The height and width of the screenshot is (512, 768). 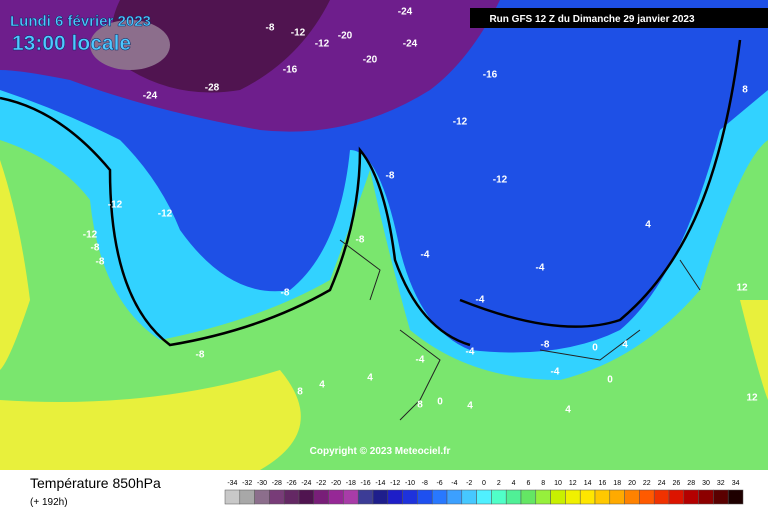 What do you see at coordinates (212, 88) in the screenshot?
I see `contour-label: -28` at bounding box center [212, 88].